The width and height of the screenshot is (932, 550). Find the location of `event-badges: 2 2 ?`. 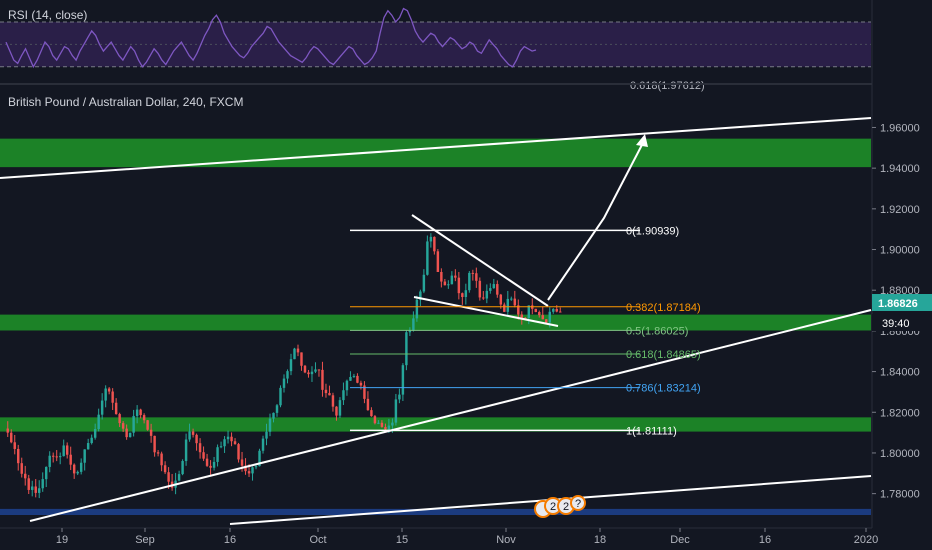

event-badges: 2 2 ? is located at coordinates (560, 506).